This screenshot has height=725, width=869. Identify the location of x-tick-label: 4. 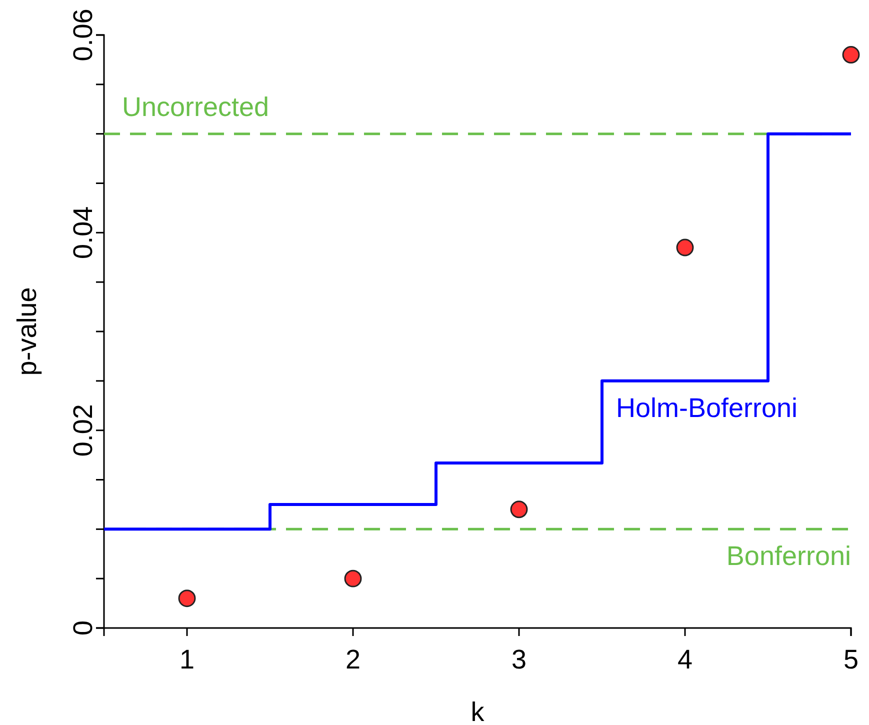
(685, 659).